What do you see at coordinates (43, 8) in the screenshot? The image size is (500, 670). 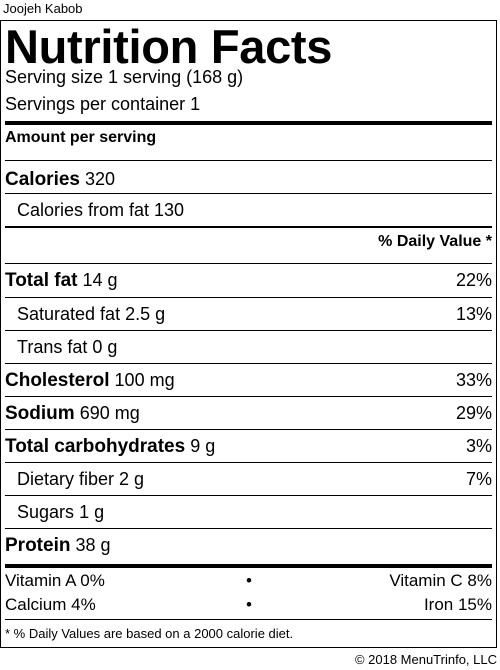 I see `dish-name: Joojeh Kabob` at bounding box center [43, 8].